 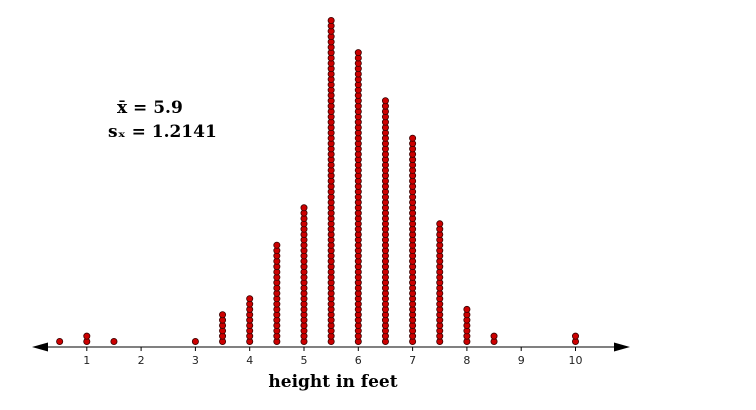 I want to click on x-tick-label: 2, so click(x=141, y=360).